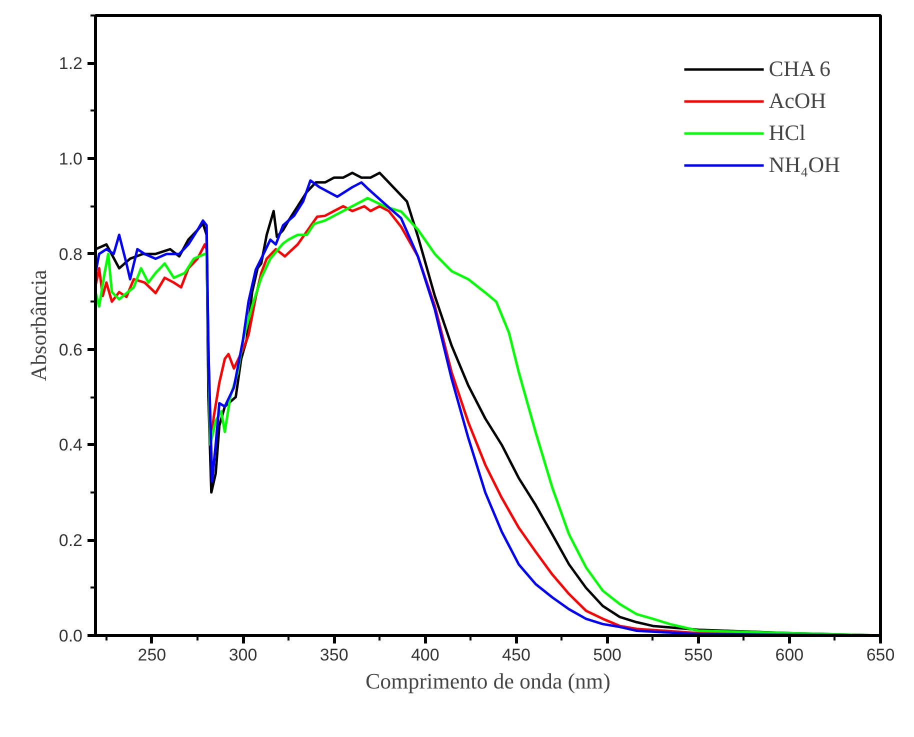  What do you see at coordinates (334, 655) in the screenshot?
I see `x-tick-label: 350` at bounding box center [334, 655].